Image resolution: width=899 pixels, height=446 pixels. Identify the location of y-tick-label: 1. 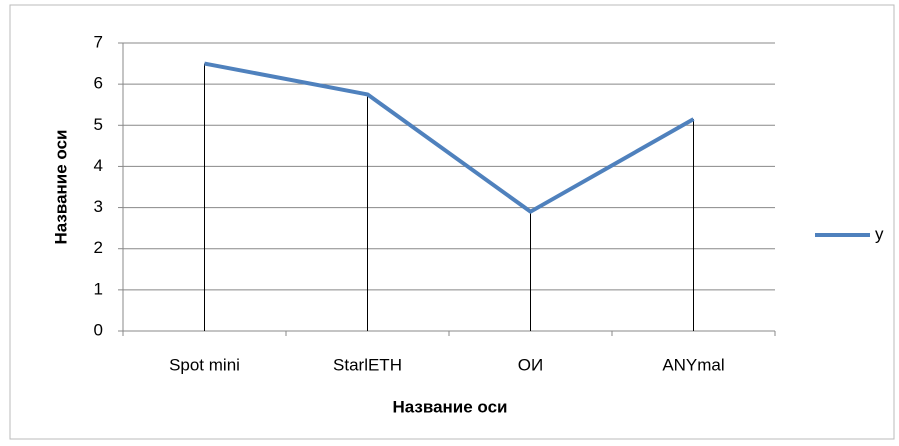
(98, 288).